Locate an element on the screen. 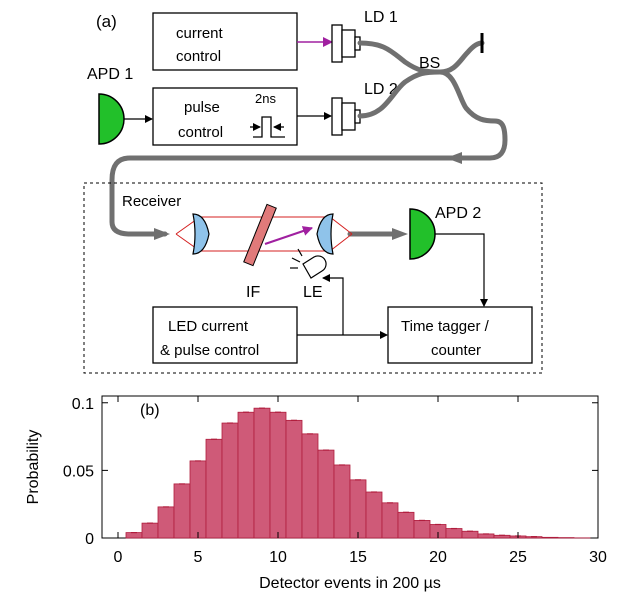  pulse-shape-icon is located at coordinates (267, 127).